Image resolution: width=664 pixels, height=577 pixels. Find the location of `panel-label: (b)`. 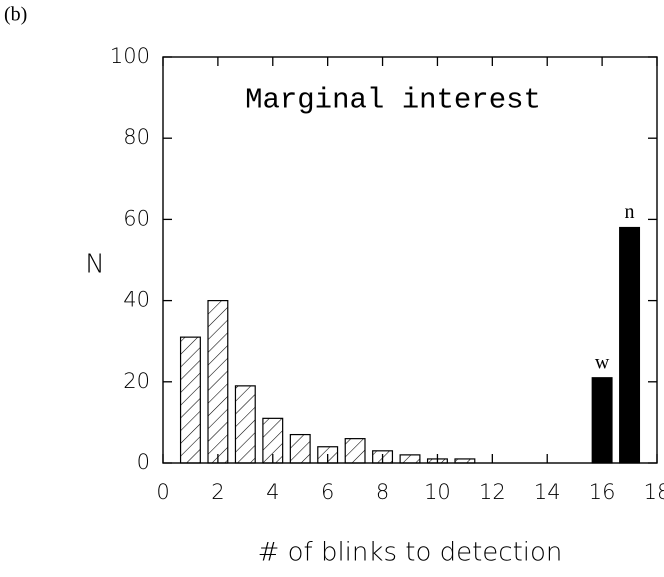

panel-label: (b) is located at coordinates (15, 15).